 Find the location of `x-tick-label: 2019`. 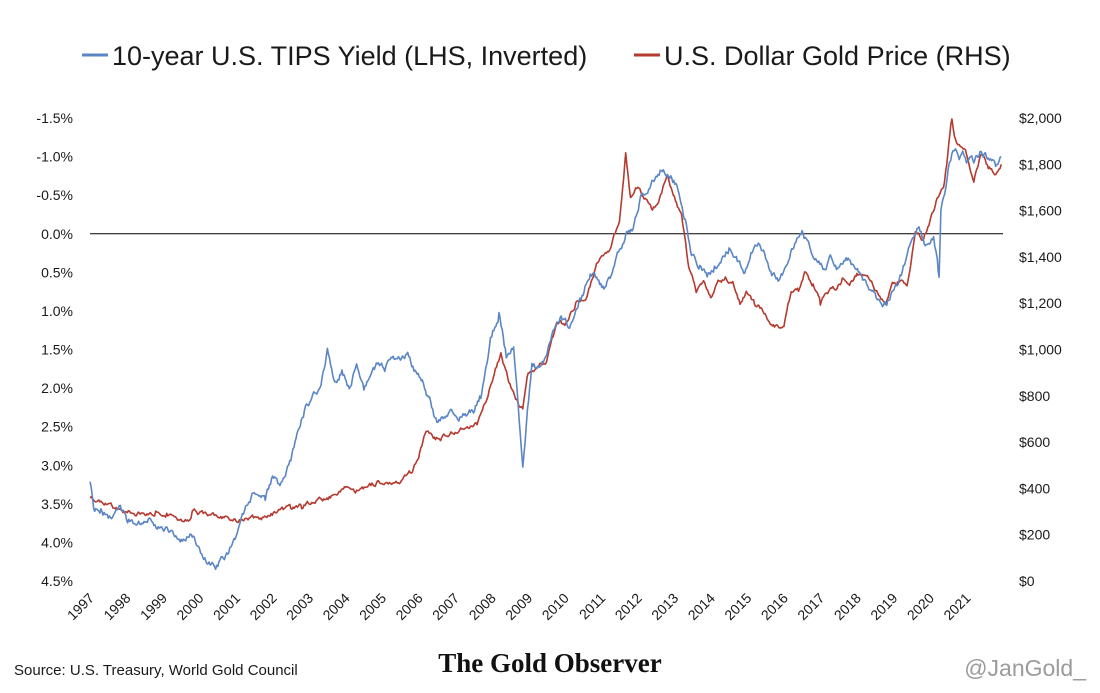

x-tick-label: 2019 is located at coordinates (883, 606).